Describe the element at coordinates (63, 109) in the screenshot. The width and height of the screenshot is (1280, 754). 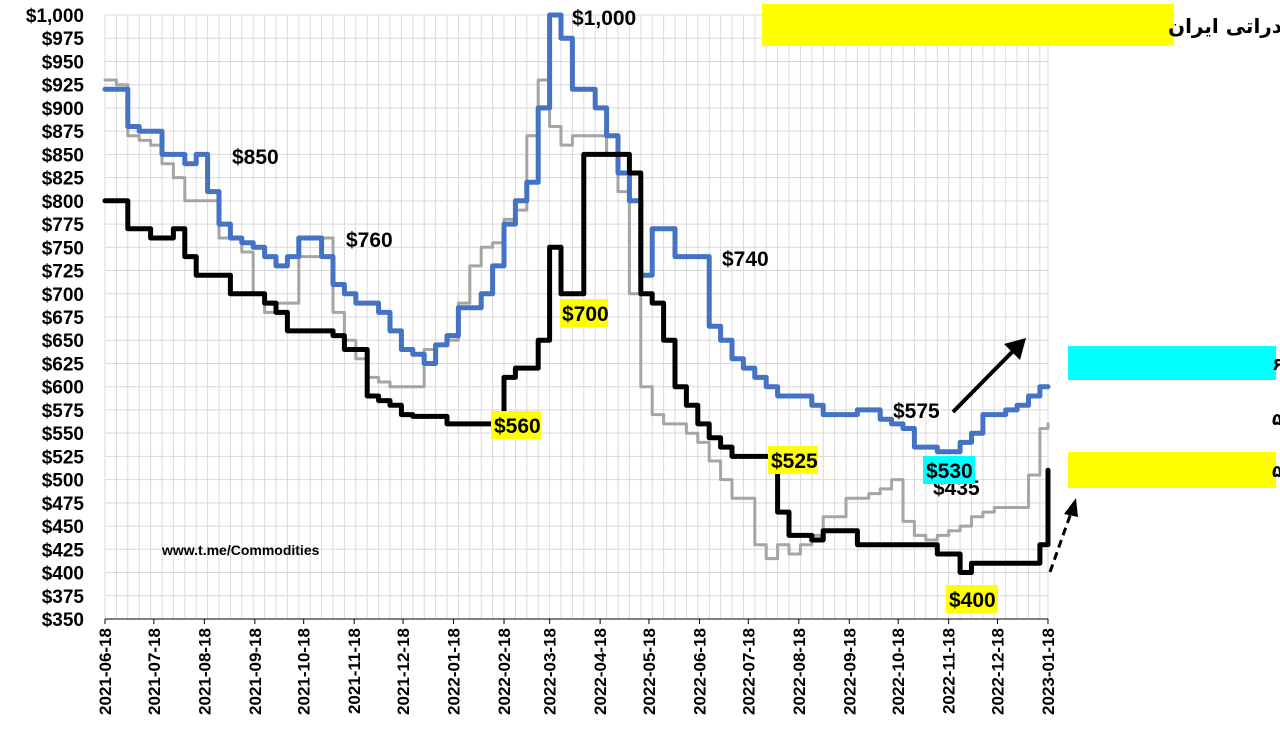
I see `y-tick-label: $900` at that location.